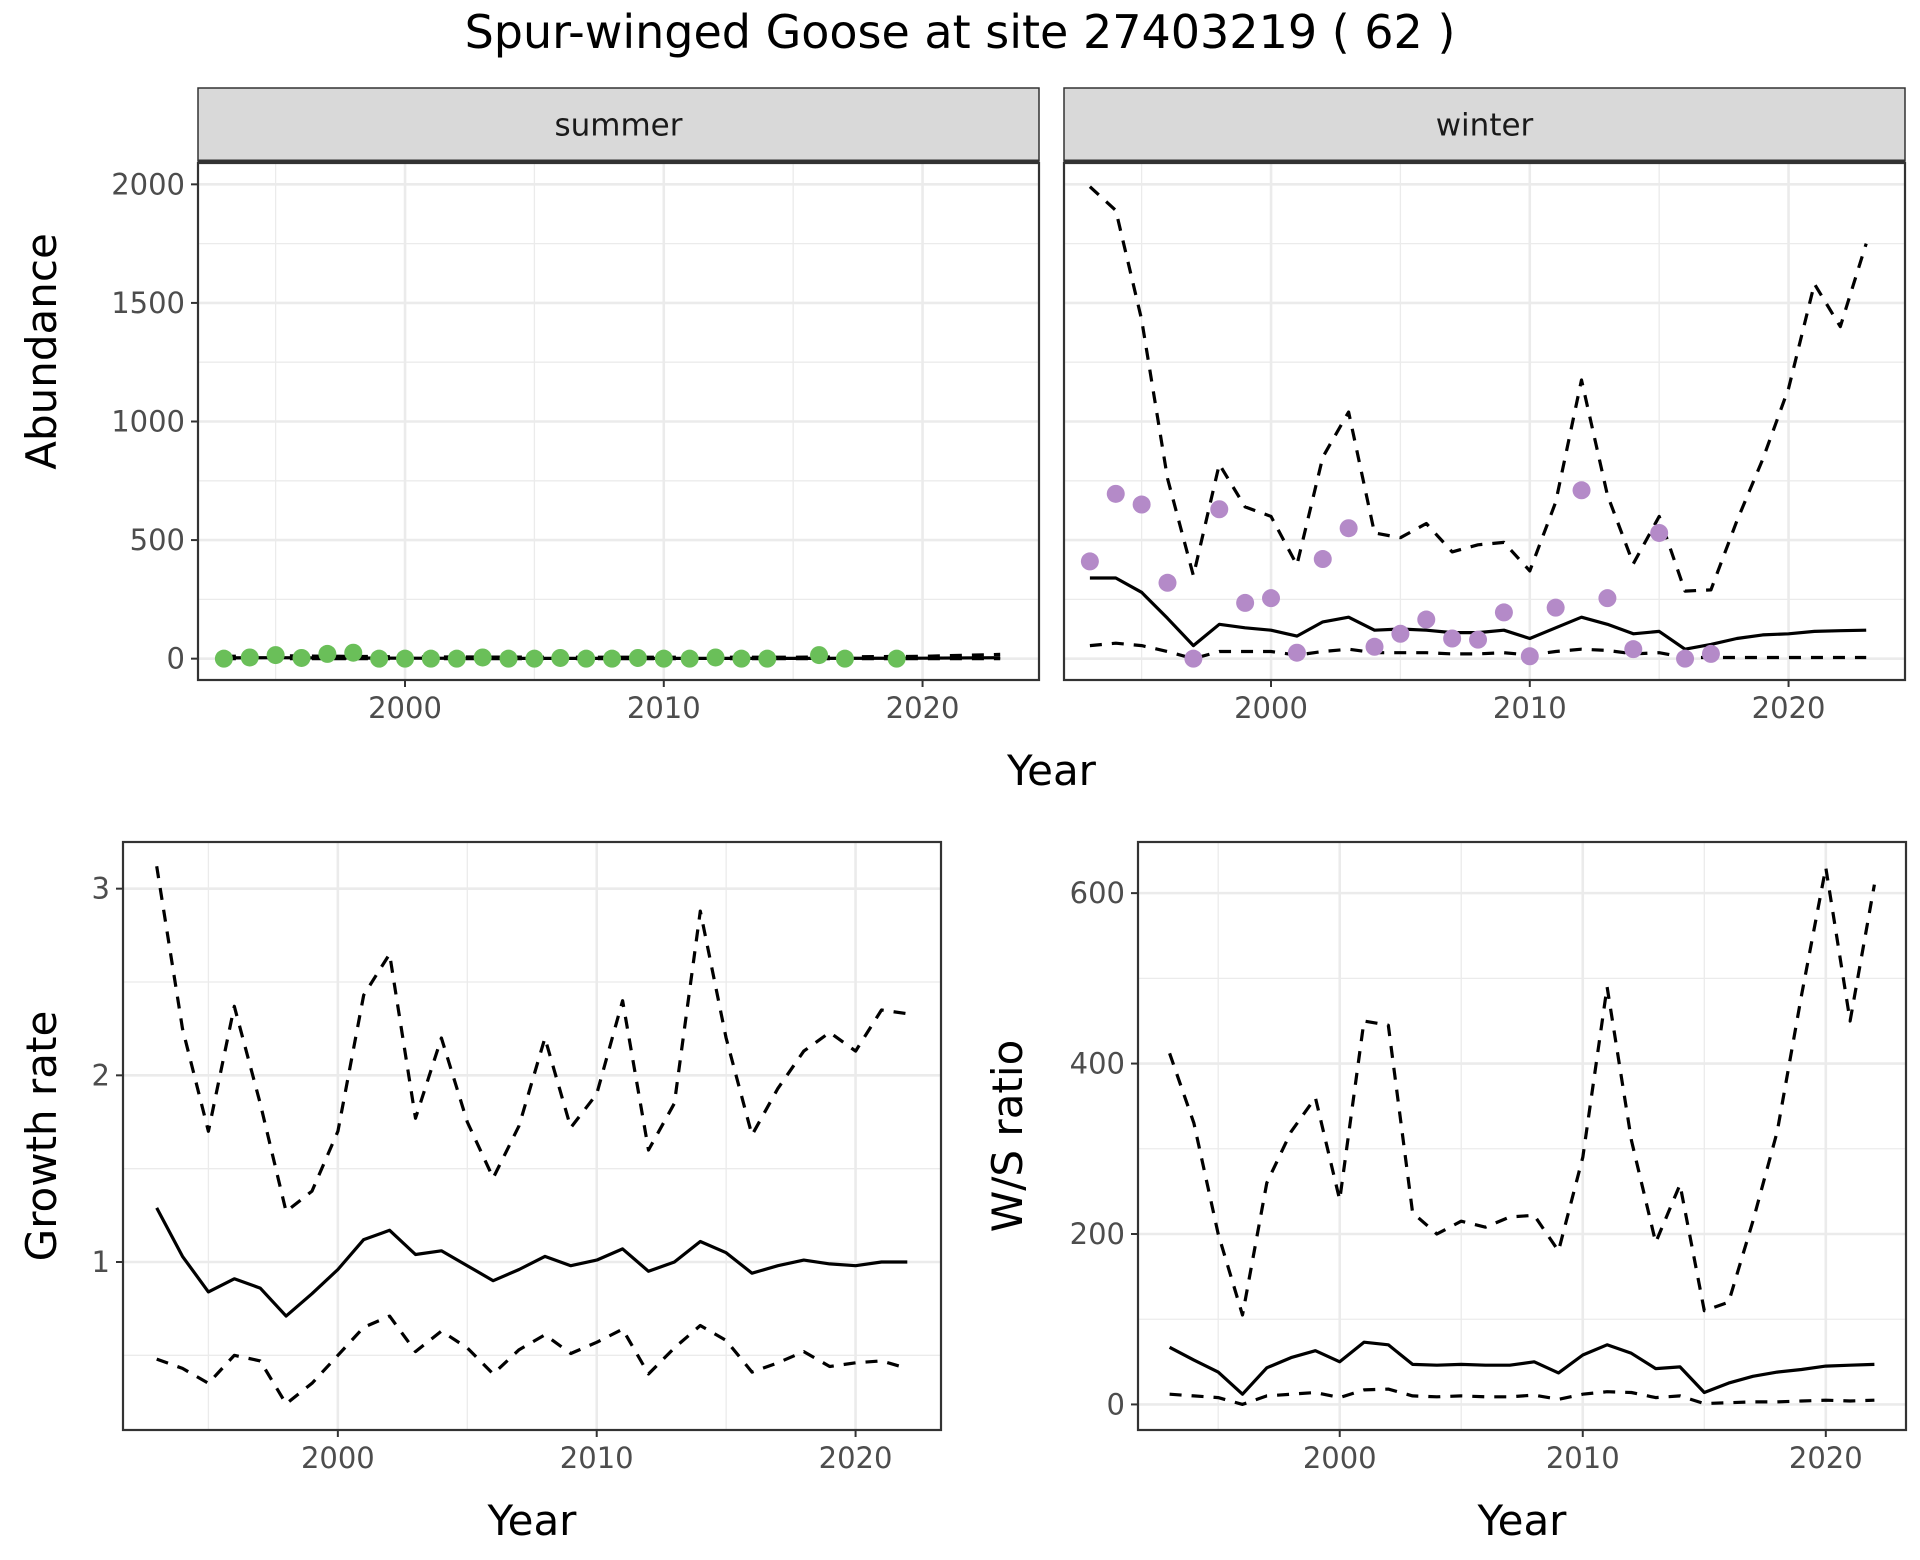 Image resolution: width=1920 pixels, height=1560 pixels. Describe the element at coordinates (1007, 1136) in the screenshot. I see `ws_ratio-y-axis-title: W/S ratio` at that location.